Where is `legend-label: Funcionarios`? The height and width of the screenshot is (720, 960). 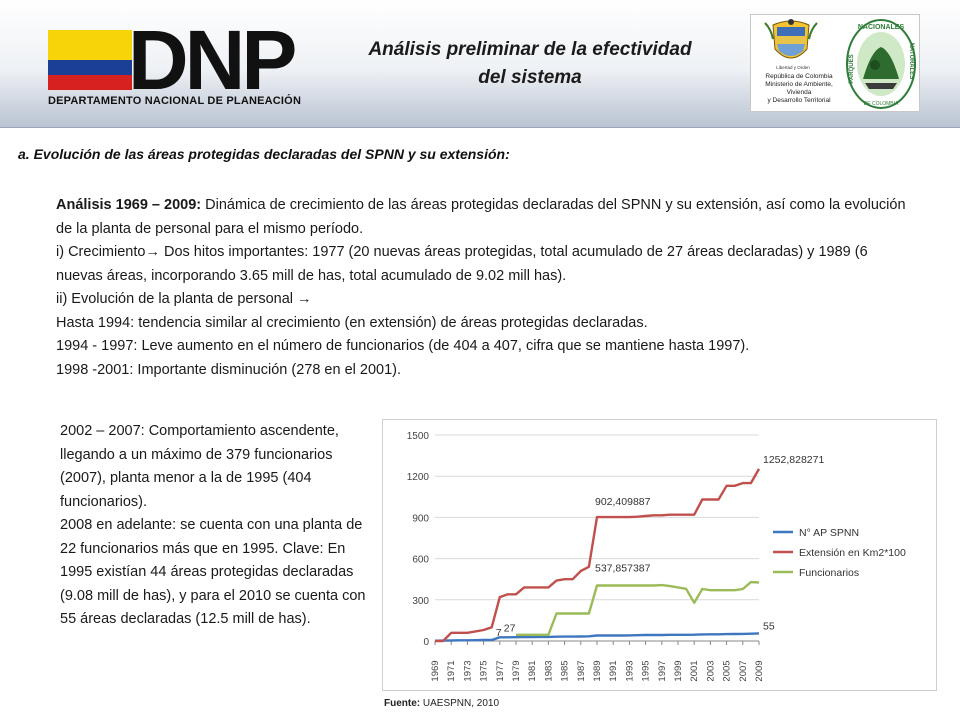
legend-label: Funcionarios is located at coordinates (829, 573).